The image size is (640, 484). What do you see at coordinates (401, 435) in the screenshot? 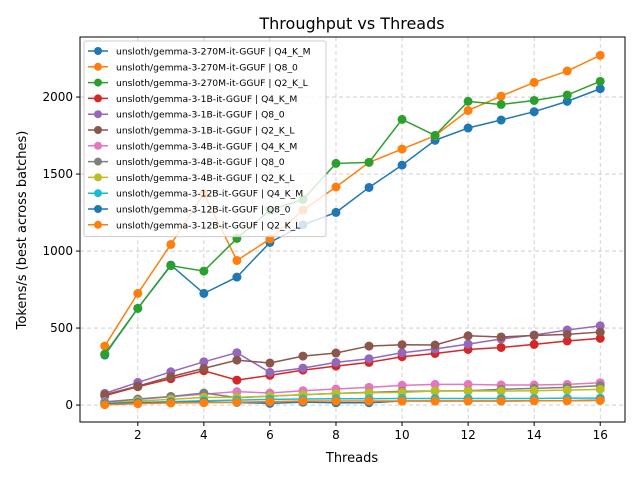
I see `x-tick-label: 10` at bounding box center [401, 435].